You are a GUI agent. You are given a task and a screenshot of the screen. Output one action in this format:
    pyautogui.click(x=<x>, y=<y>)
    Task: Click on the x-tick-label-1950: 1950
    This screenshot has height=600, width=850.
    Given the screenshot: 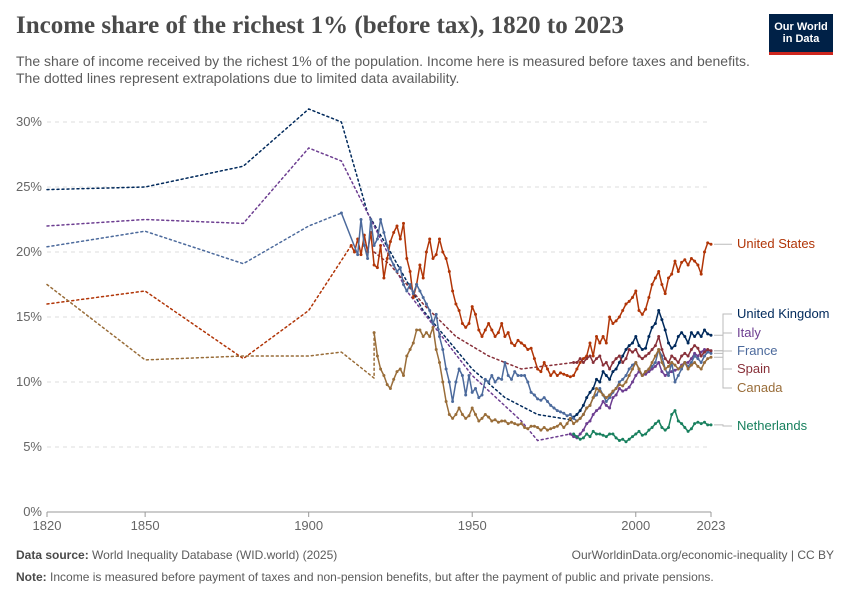 What is the action you would take?
    pyautogui.click(x=472, y=525)
    